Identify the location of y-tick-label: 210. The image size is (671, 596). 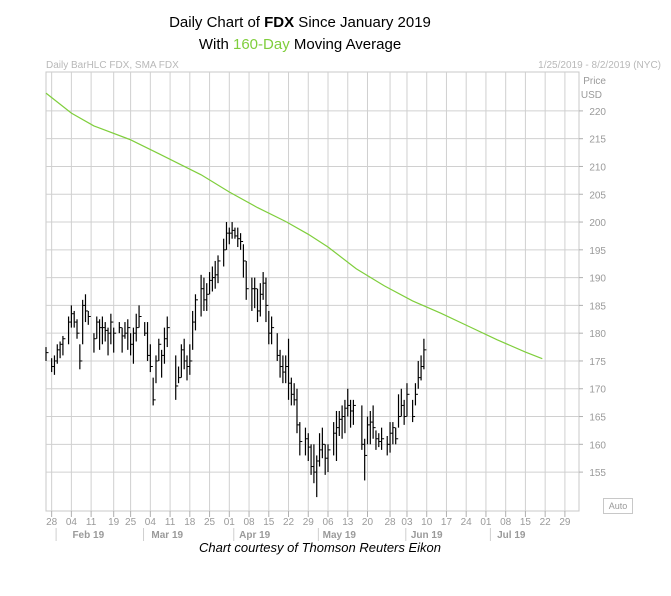
(597, 167).